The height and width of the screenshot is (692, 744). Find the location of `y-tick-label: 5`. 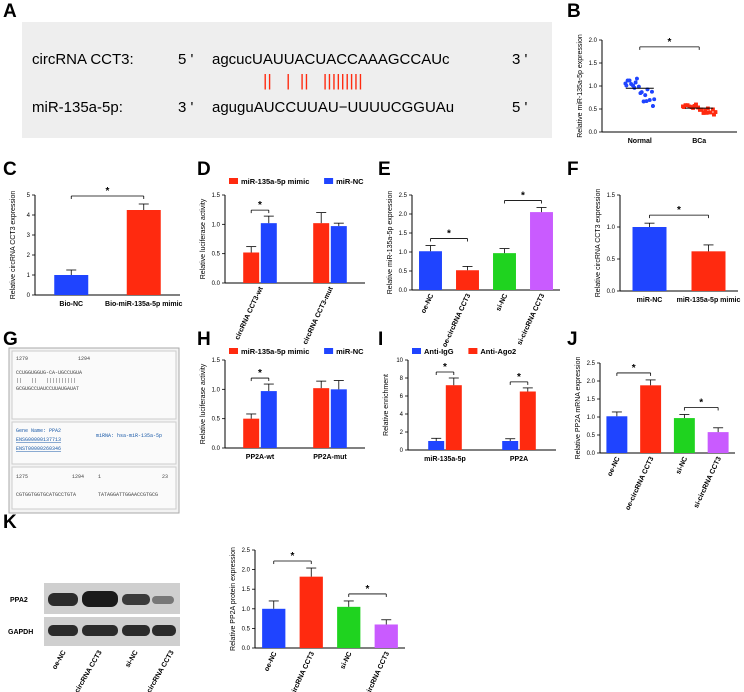

y-tick-label: 5 is located at coordinates (29, 196).